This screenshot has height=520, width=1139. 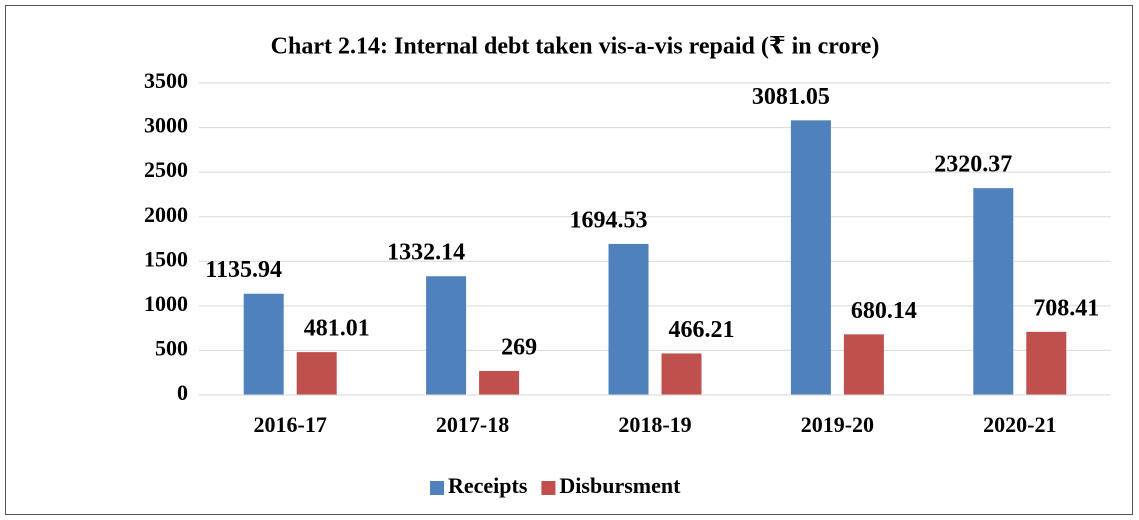 What do you see at coordinates (654, 424) in the screenshot?
I see `x-tick-label: 2018-19` at bounding box center [654, 424].